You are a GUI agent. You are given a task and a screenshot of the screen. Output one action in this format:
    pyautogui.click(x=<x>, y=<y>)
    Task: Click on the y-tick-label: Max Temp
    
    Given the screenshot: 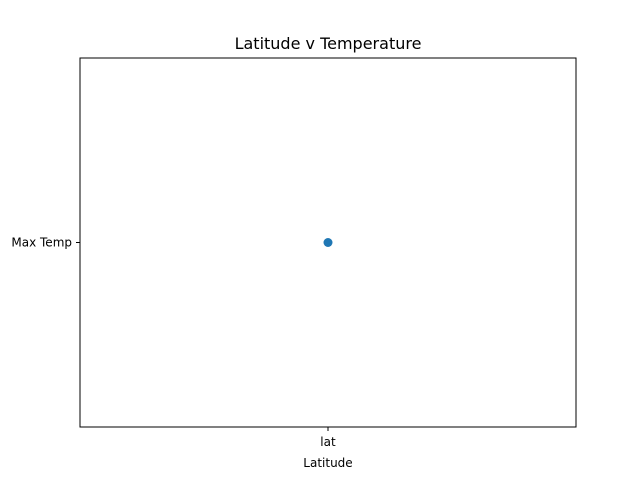 What is the action you would take?
    pyautogui.click(x=41, y=243)
    